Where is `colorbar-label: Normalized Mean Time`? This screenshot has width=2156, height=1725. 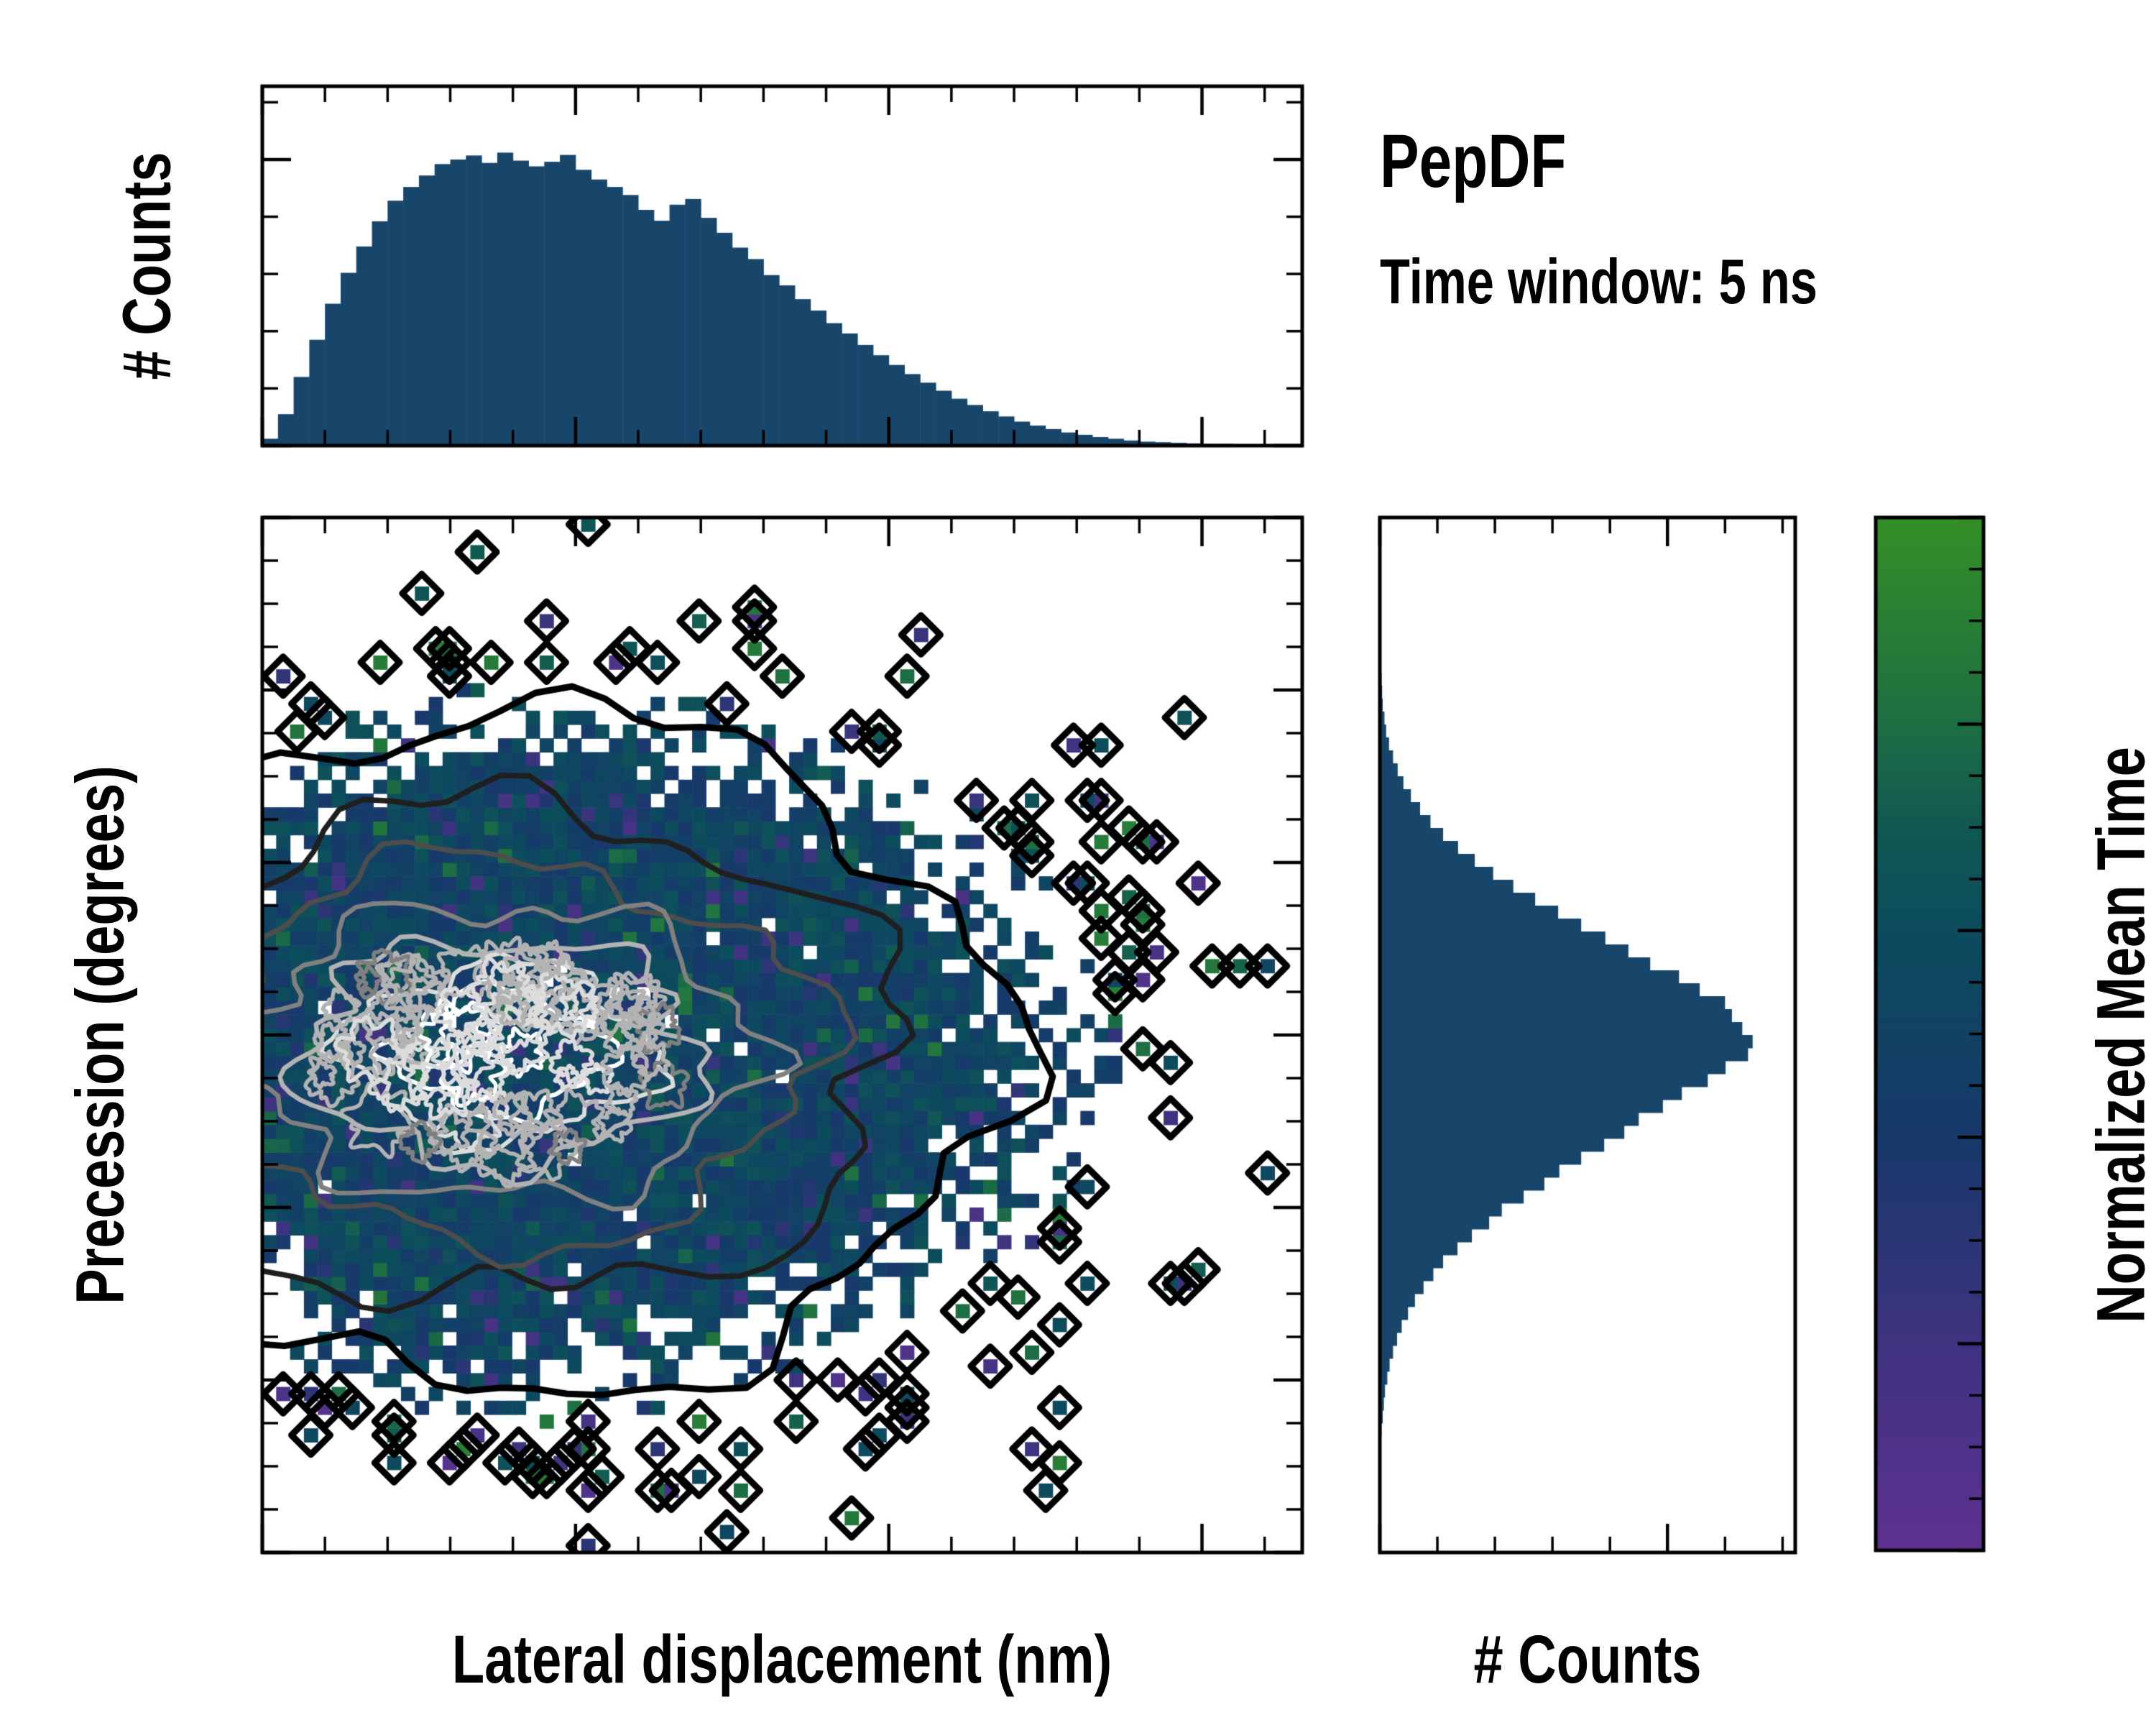
colorbar-label: Normalized Mean Time is located at coordinates (2119, 1035).